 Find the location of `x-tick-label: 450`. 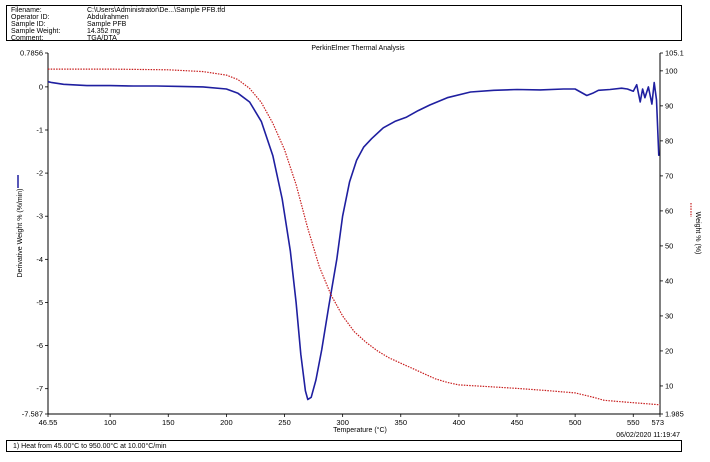

x-tick-label: 450 is located at coordinates (517, 422).